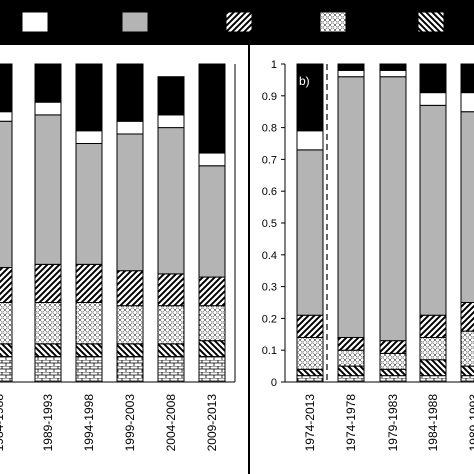 The image size is (474, 474). What do you see at coordinates (274, 65) in the screenshot?
I see `y-tick-label: 1` at bounding box center [274, 65].